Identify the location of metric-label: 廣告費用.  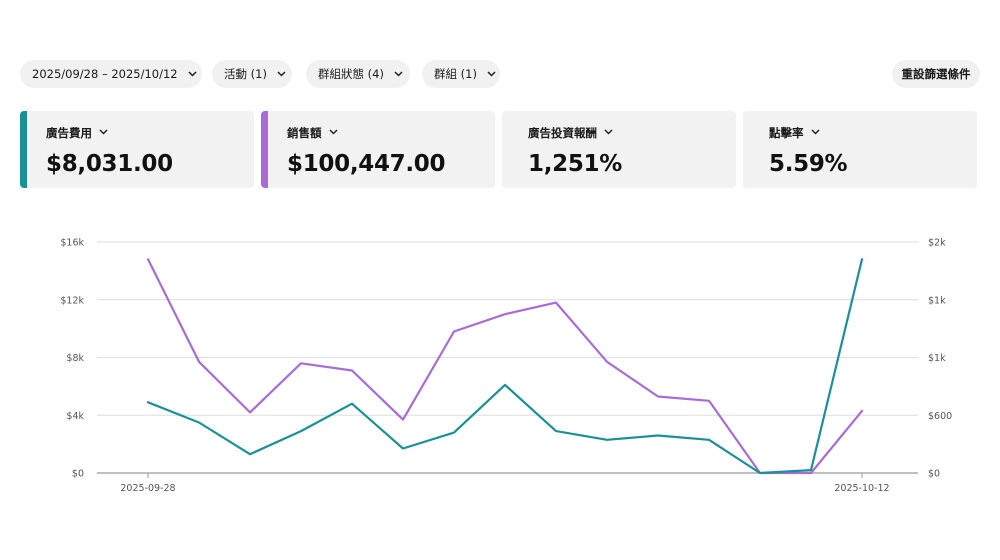
(69, 133).